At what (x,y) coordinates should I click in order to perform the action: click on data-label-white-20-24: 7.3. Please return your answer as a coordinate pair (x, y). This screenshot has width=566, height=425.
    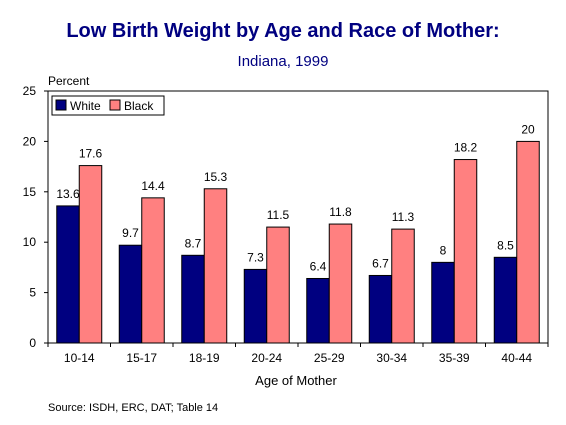
    Looking at the image, I should click on (255, 257).